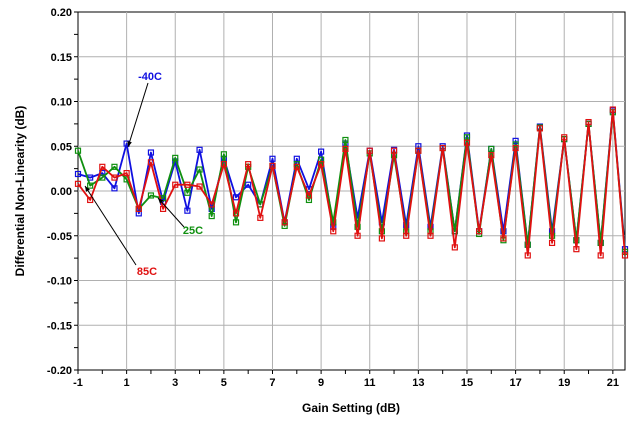 The image size is (636, 421). Describe the element at coordinates (78, 383) in the screenshot. I see `x-tick-label: -1` at that location.